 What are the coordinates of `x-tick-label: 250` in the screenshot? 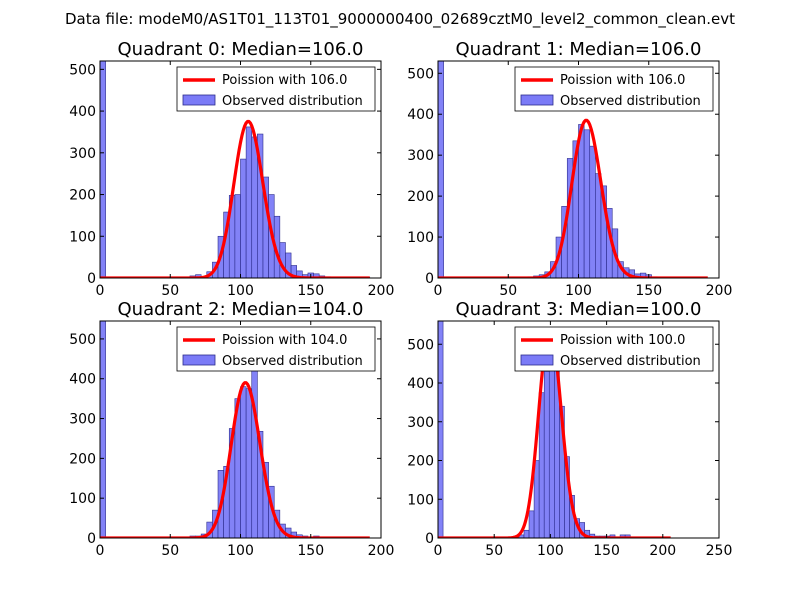 It's located at (719, 551).